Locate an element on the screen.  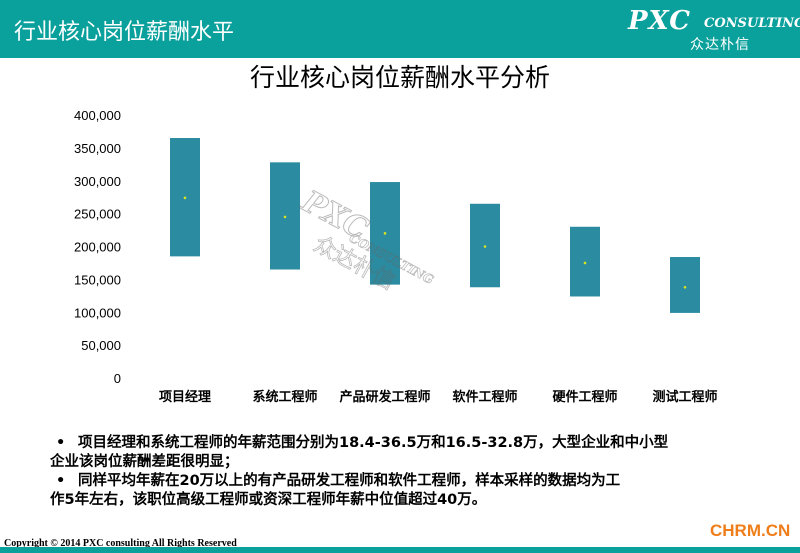
header-bar: 行业核心岗位薪酬水平 PXC CONSULTING 众达朴信 is located at coordinates (400, 29).